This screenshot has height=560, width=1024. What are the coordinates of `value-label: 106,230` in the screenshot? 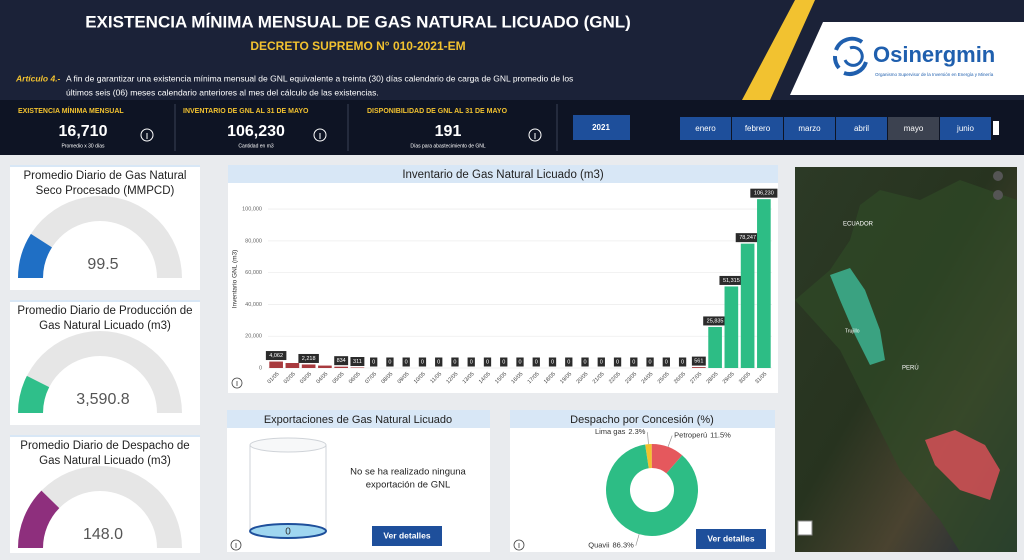 It's located at (764, 194).